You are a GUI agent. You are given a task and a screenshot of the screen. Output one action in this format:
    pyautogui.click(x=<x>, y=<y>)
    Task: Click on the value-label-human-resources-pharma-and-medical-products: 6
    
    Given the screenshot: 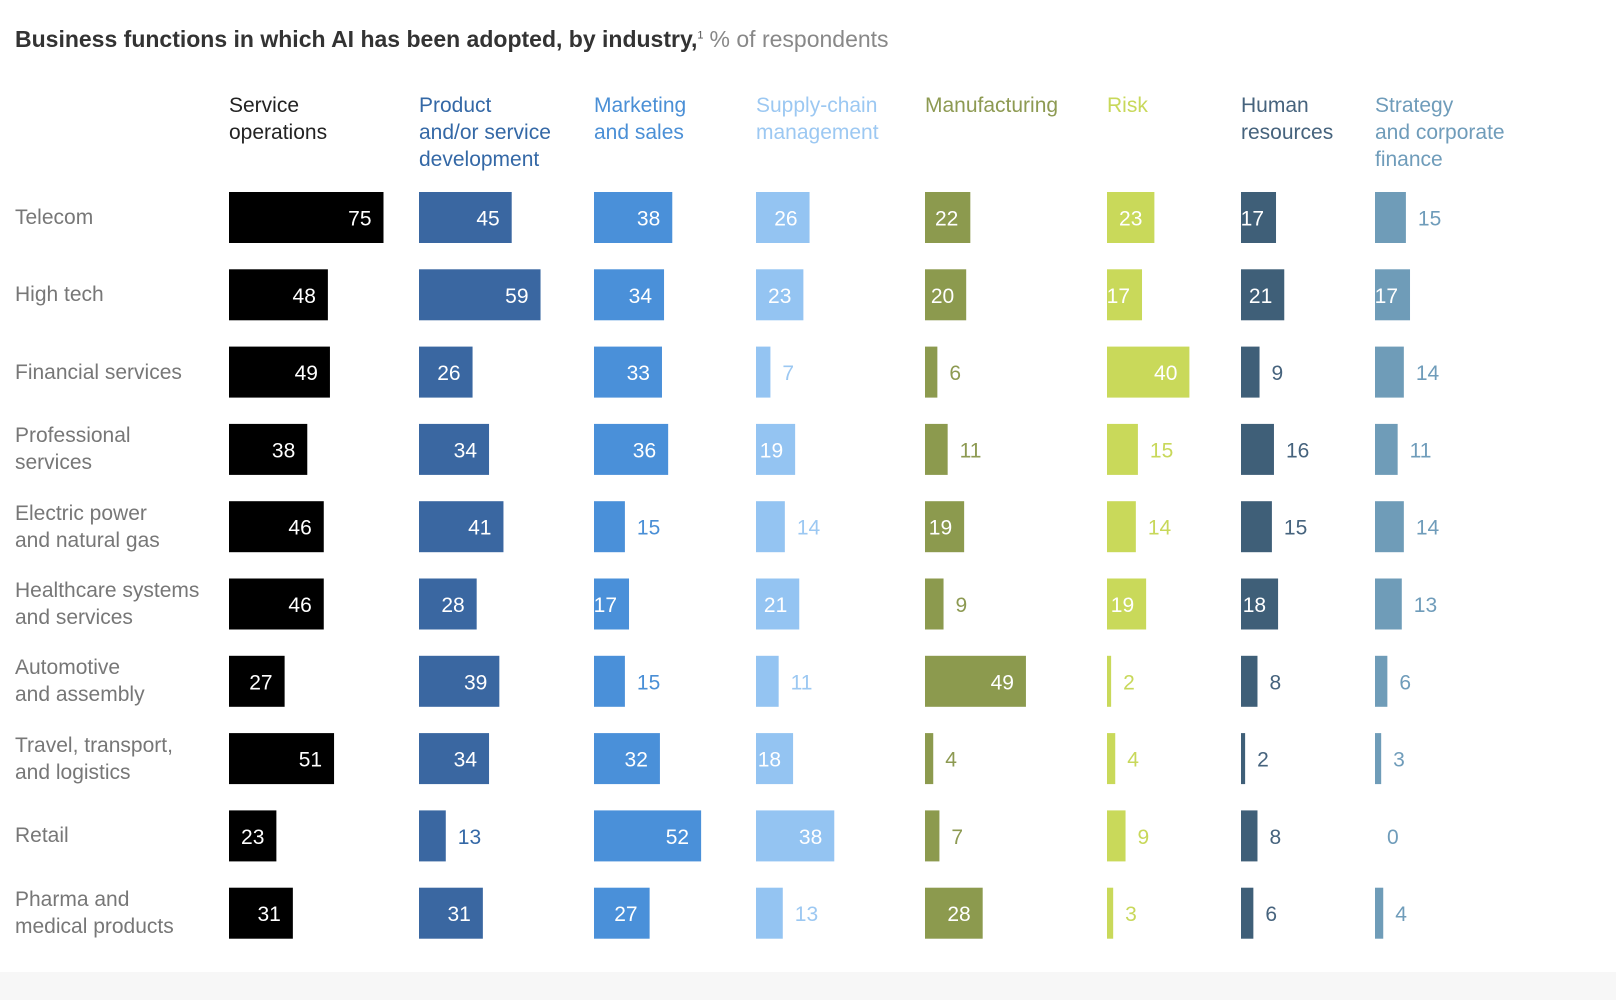 What is the action you would take?
    pyautogui.click(x=1271, y=914)
    